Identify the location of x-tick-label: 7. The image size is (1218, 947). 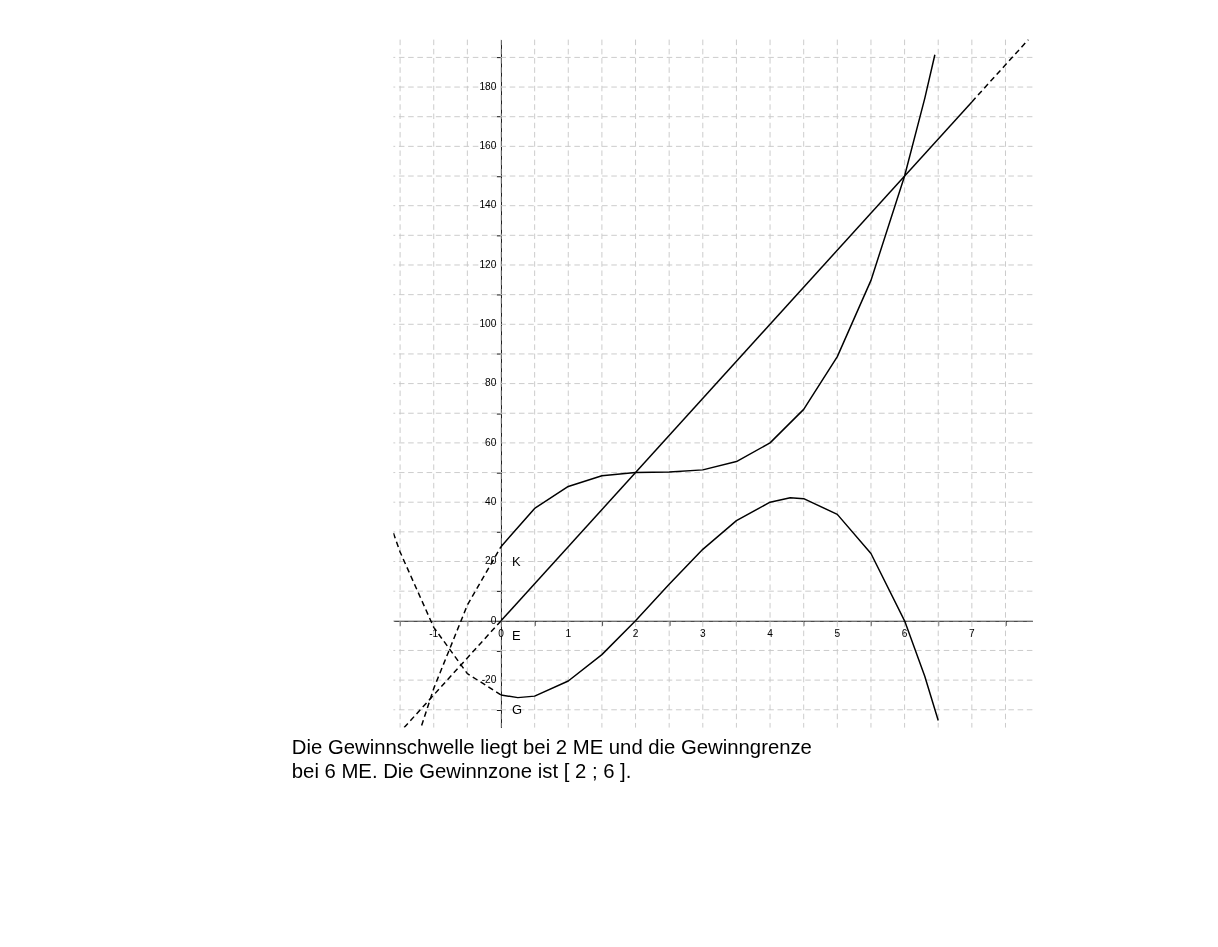
(972, 633).